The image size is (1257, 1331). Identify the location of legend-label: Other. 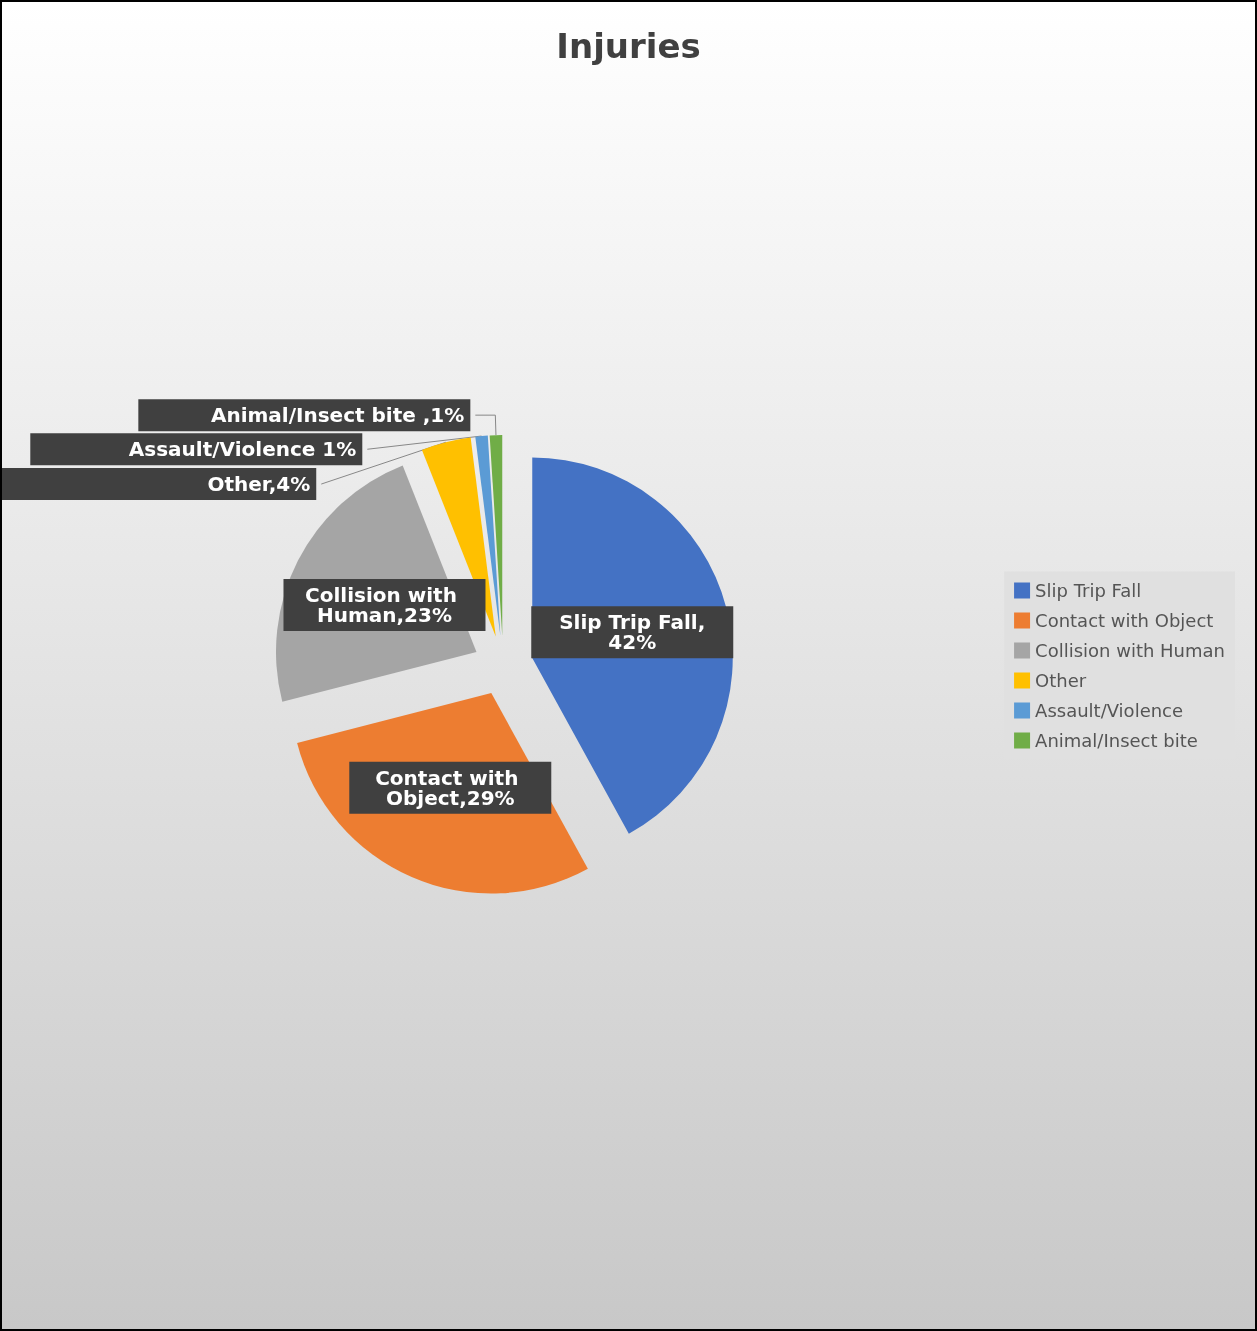
(1061, 680).